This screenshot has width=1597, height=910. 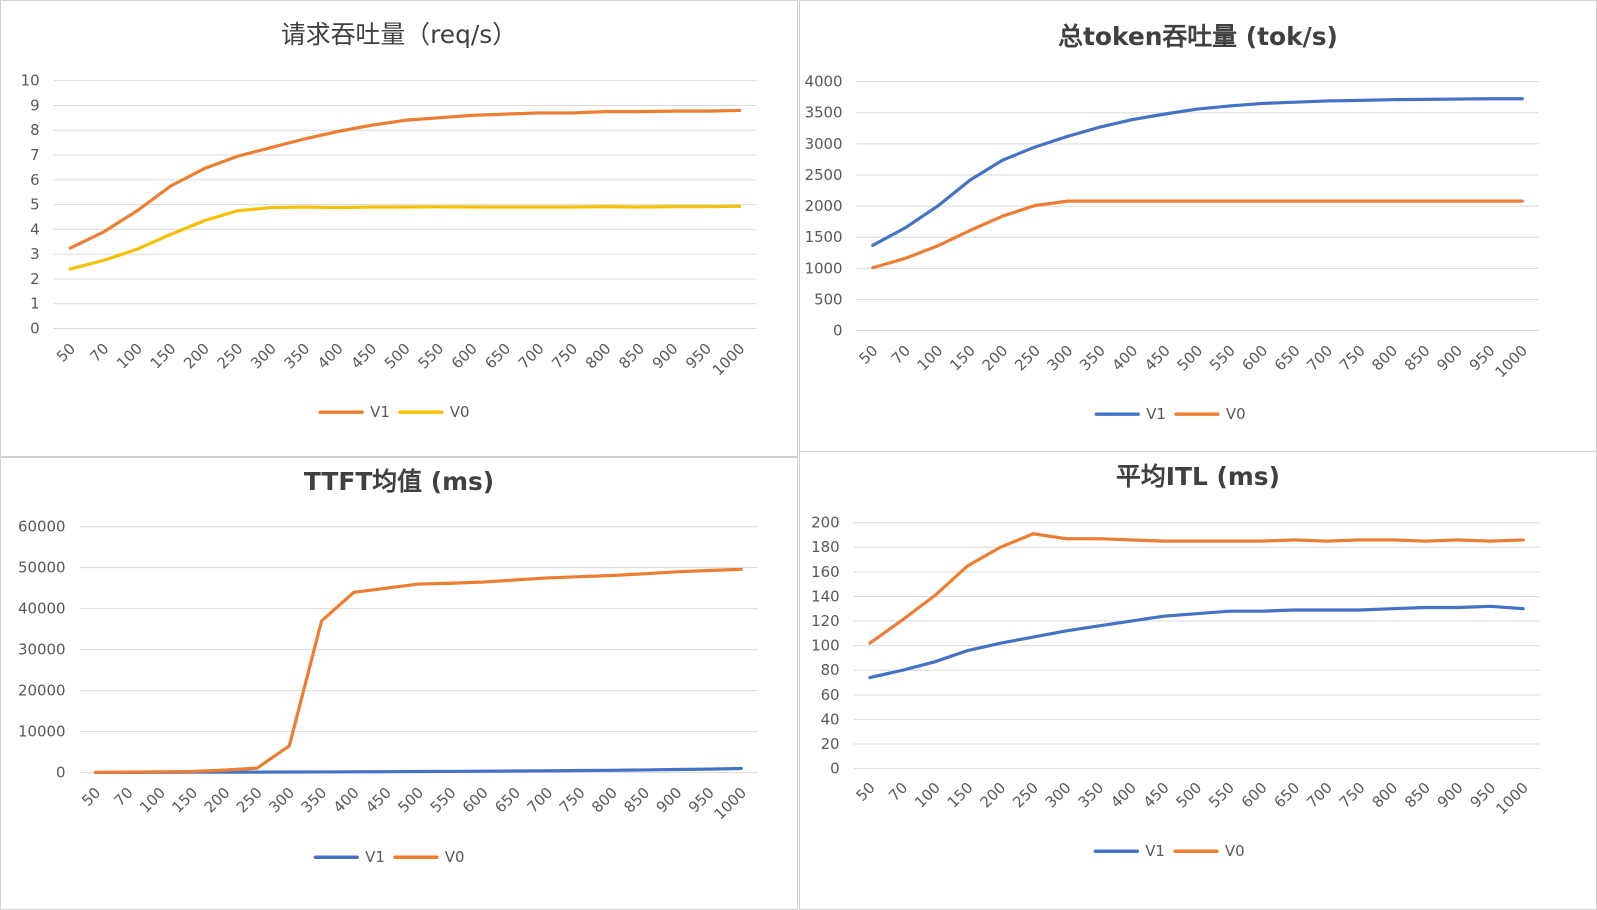 I want to click on y-tick-label: 1500, so click(x=824, y=237).